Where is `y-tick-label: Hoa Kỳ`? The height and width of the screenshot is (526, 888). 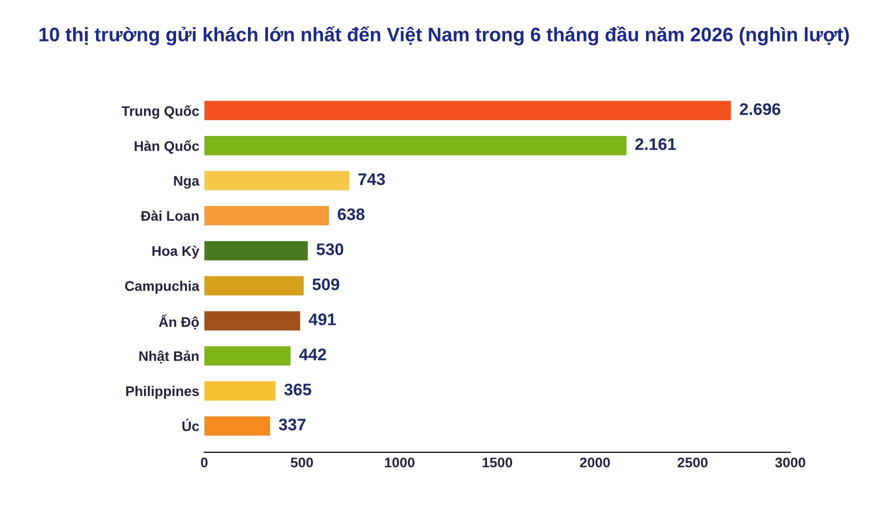 y-tick-label: Hoa Kỳ is located at coordinates (176, 252).